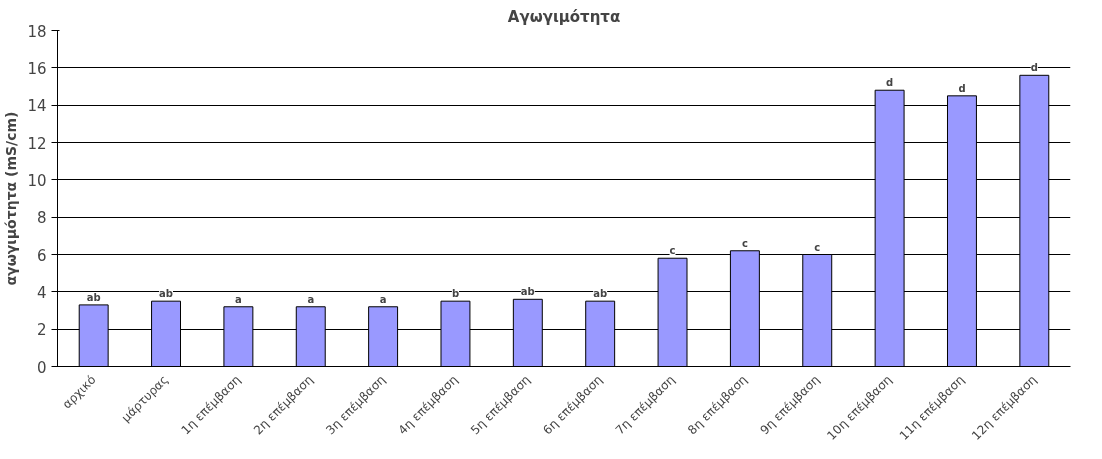  Describe the element at coordinates (41, 292) in the screenshot. I see `y-tick-label: 4` at that location.